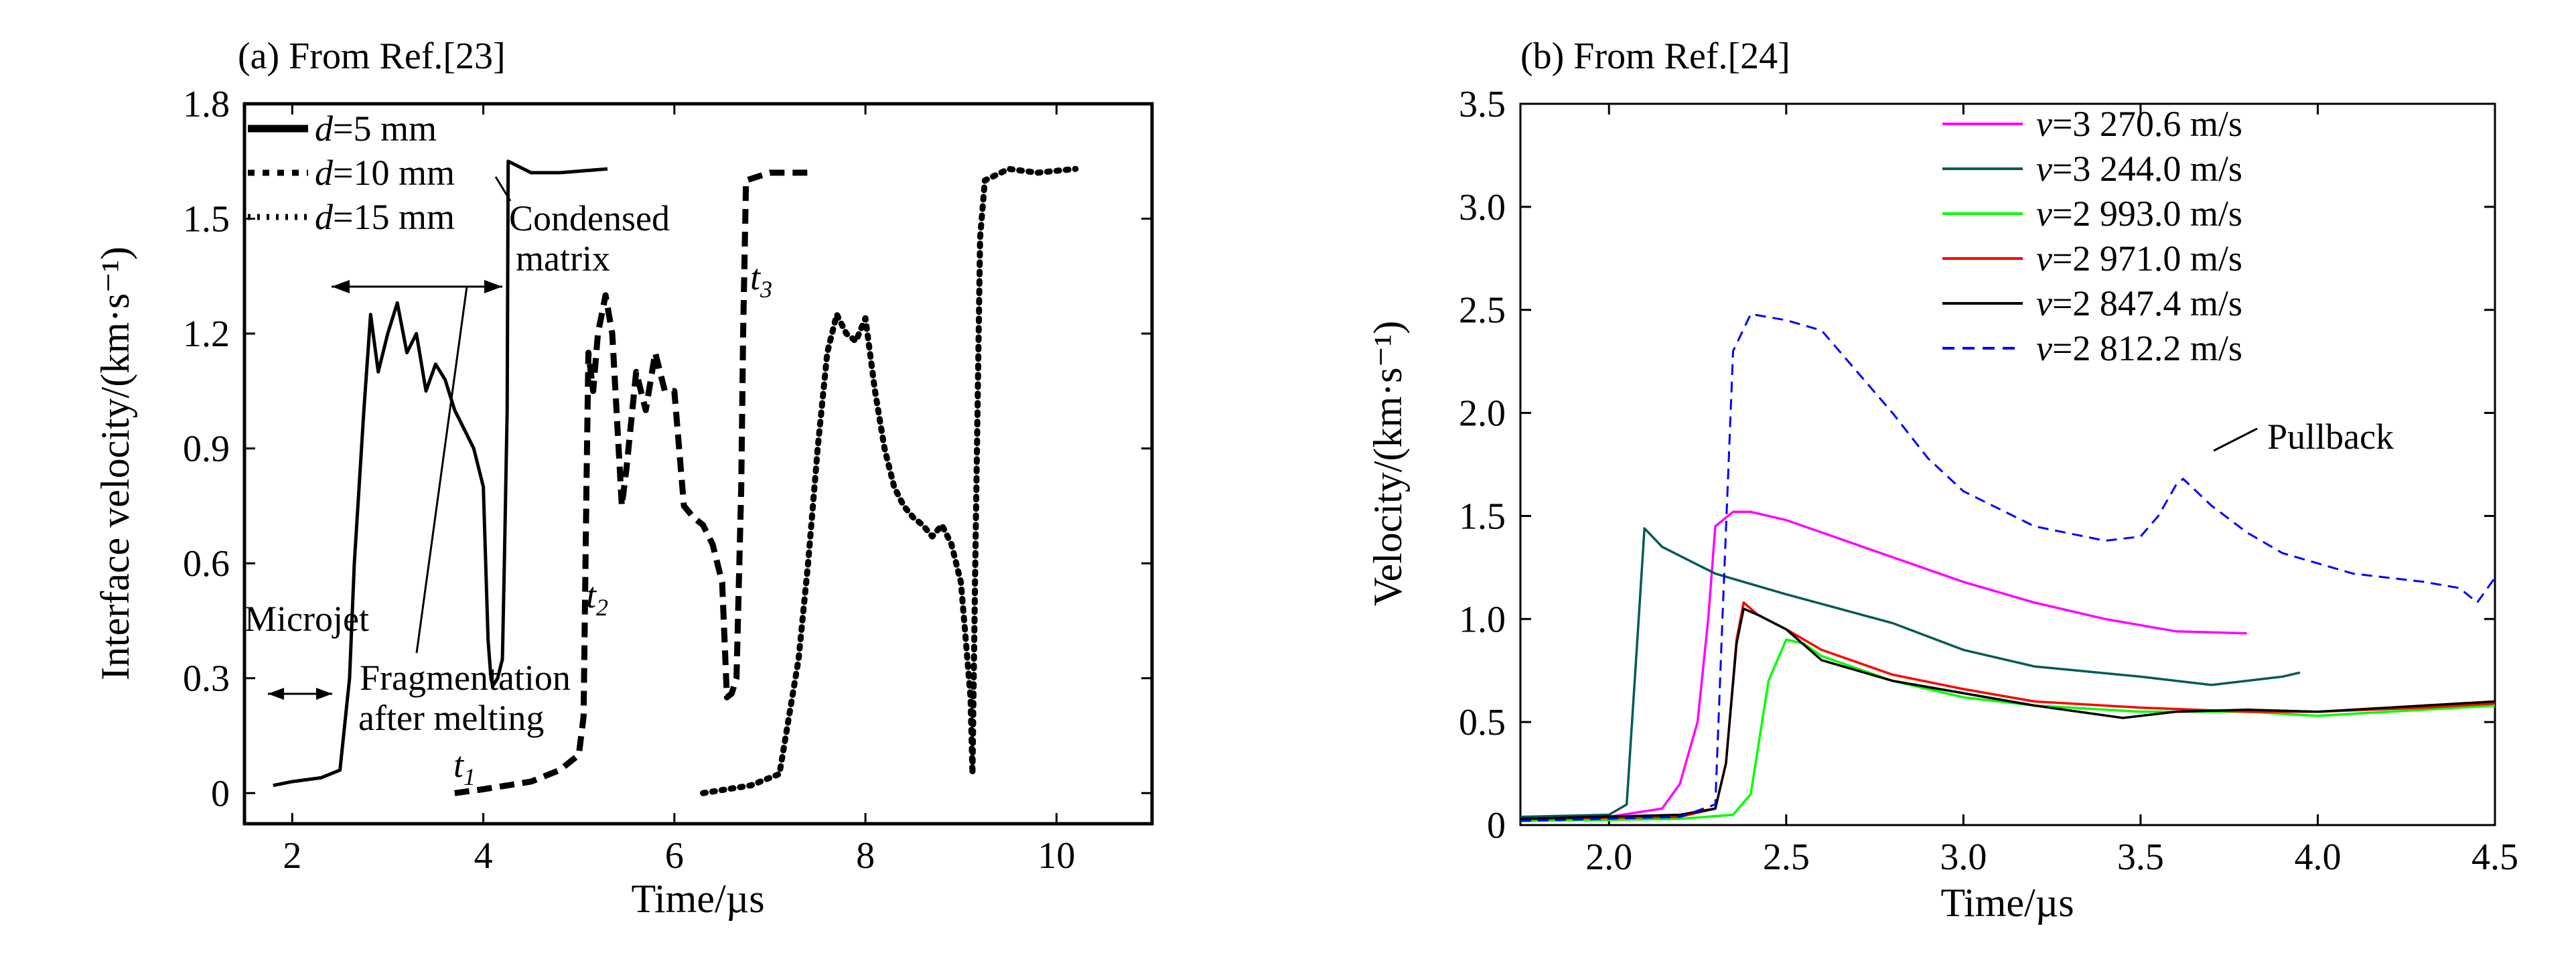 This screenshot has height=957, width=2576. What do you see at coordinates (1496, 825) in the screenshot?
I see `panel-b-y-tick-label: 0` at bounding box center [1496, 825].